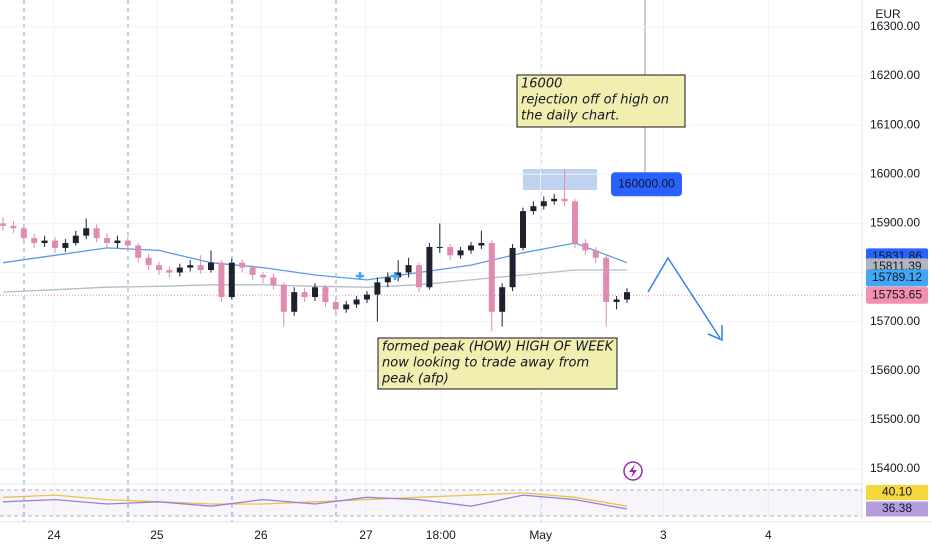 This screenshot has width=932, height=550. I want to click on y-tick-label: 15500.00, so click(895, 419).